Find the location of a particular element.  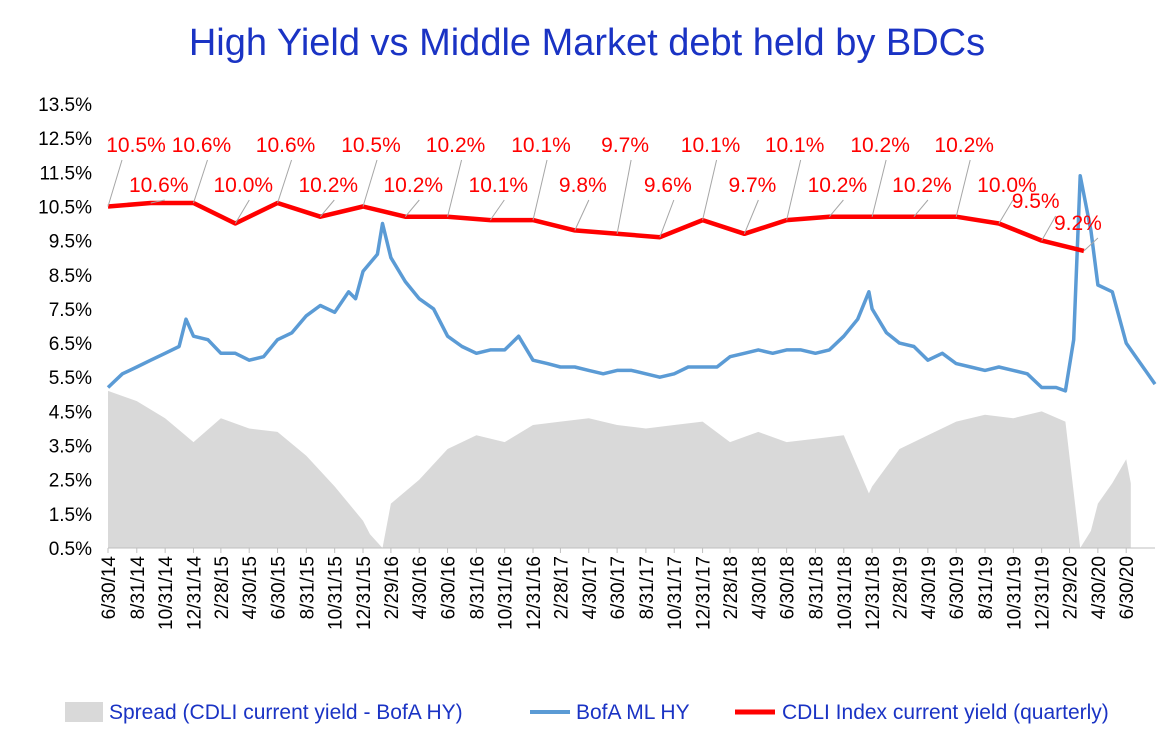

x-tick-label: 4/30/18 is located at coordinates (759, 587).